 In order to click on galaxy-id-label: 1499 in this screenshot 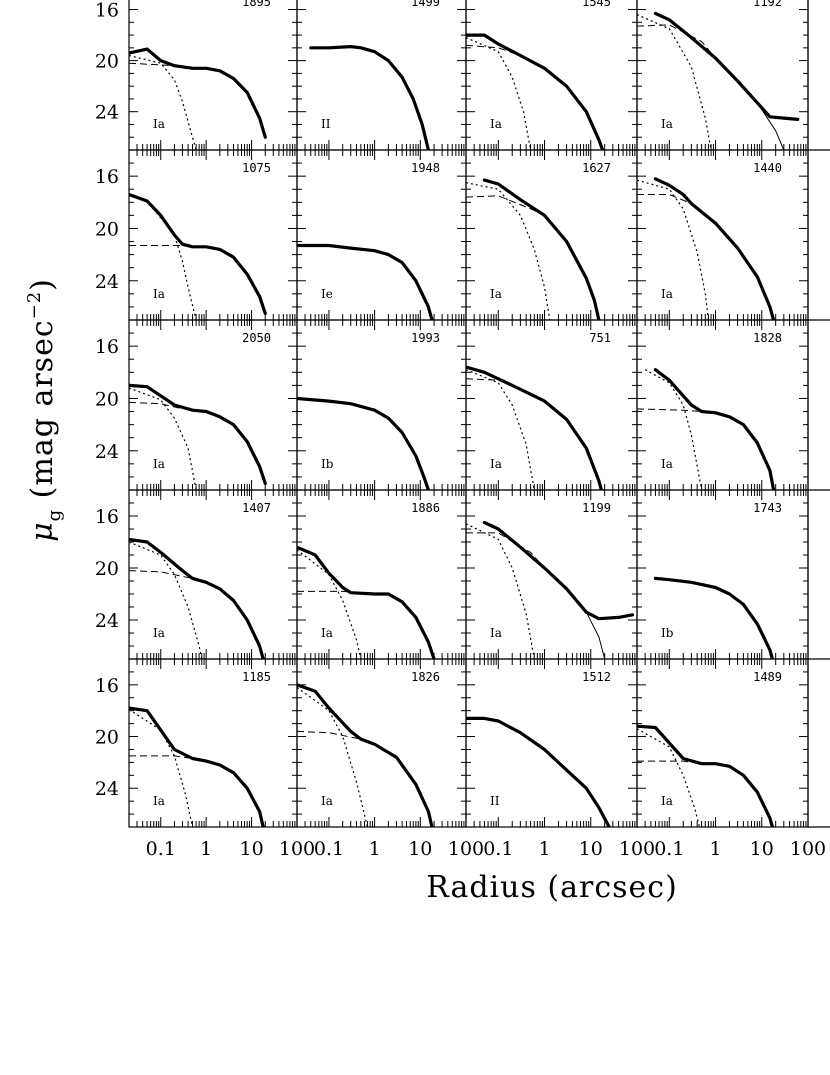, I will do `click(425, 4)`.